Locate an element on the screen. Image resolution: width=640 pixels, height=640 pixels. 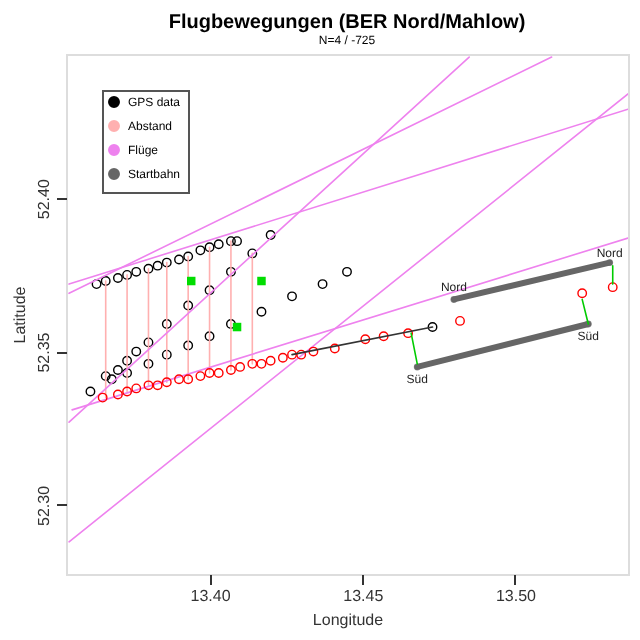
x-tick-label: 13.50 is located at coordinates (516, 596).